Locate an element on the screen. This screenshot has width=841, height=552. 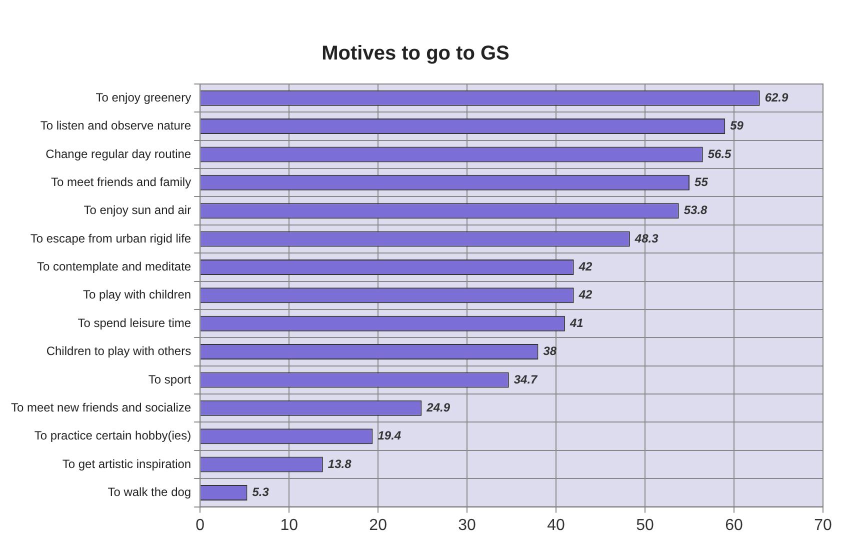
y-tick-label: To play with children is located at coordinates (137, 295).